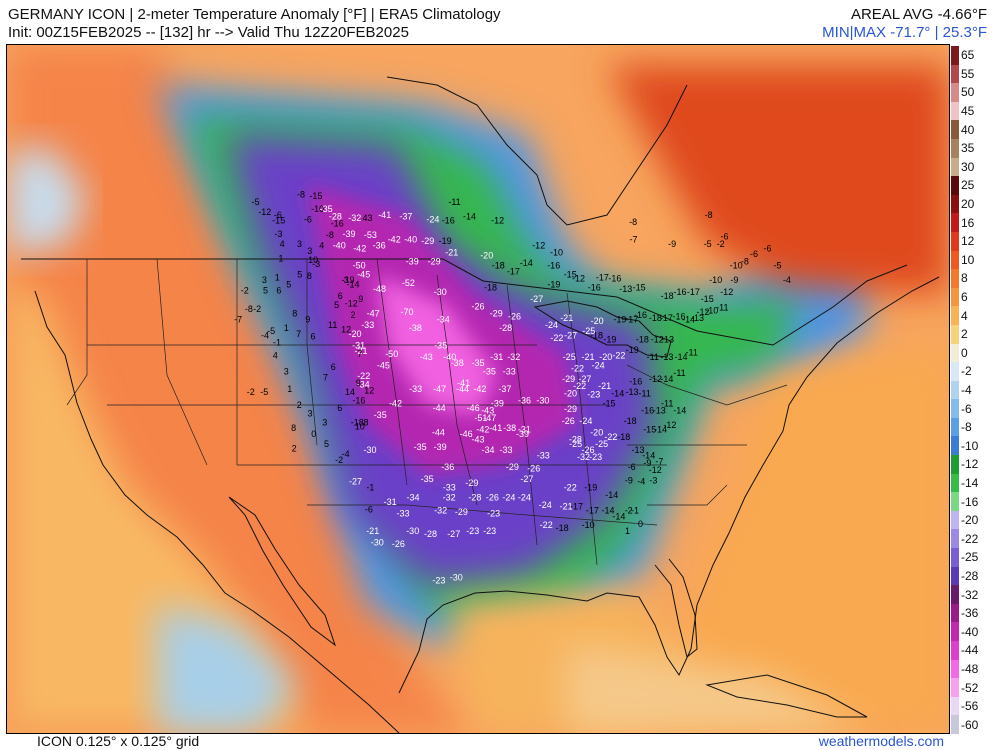  I want to click on temperature-value: 7, so click(298, 334).